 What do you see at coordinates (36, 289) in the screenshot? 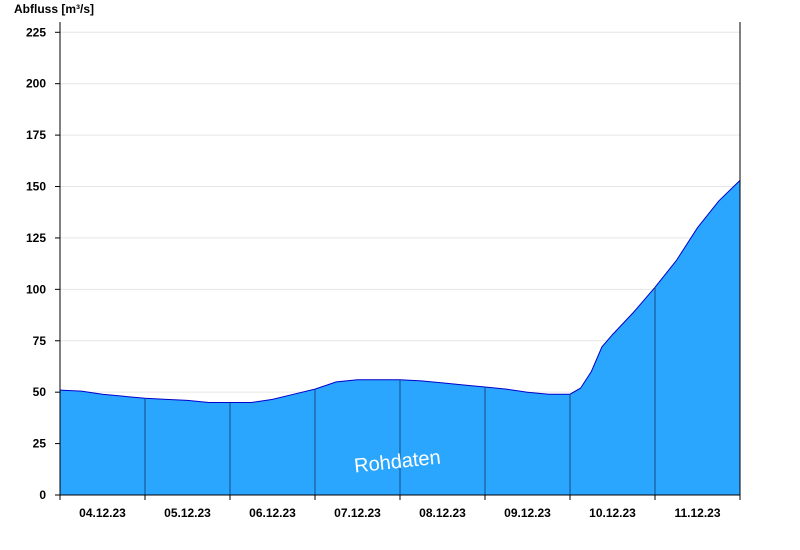
I see `y-tick-label: 100` at bounding box center [36, 289].